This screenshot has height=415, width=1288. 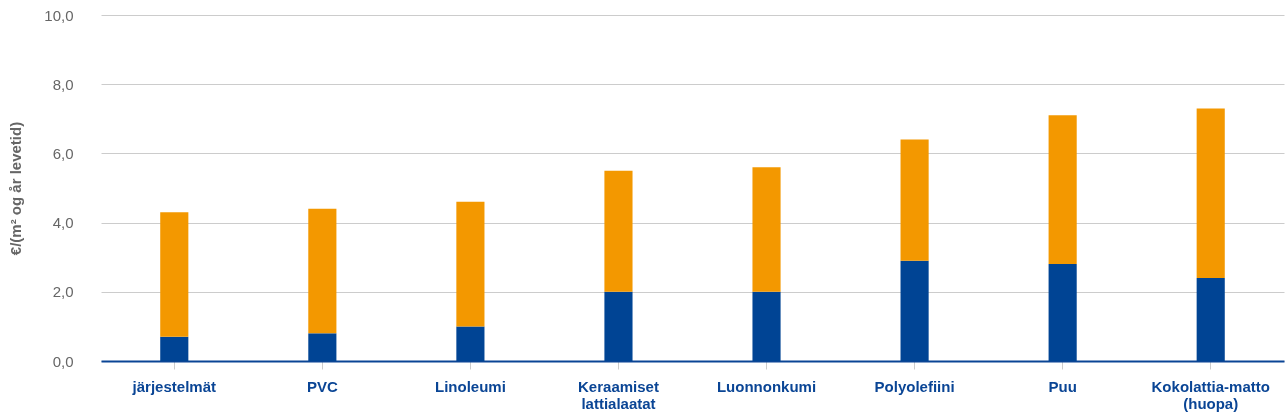 What do you see at coordinates (63, 361) in the screenshot?
I see `y-tick-label: 0,0` at bounding box center [63, 361].